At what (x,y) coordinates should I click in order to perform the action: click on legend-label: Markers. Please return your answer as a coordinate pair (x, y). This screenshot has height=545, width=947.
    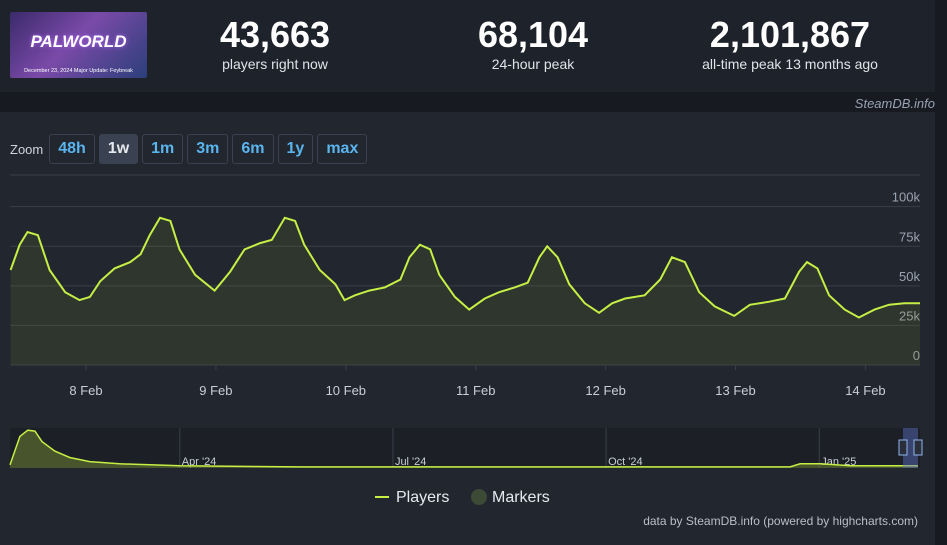
    Looking at the image, I should click on (521, 497).